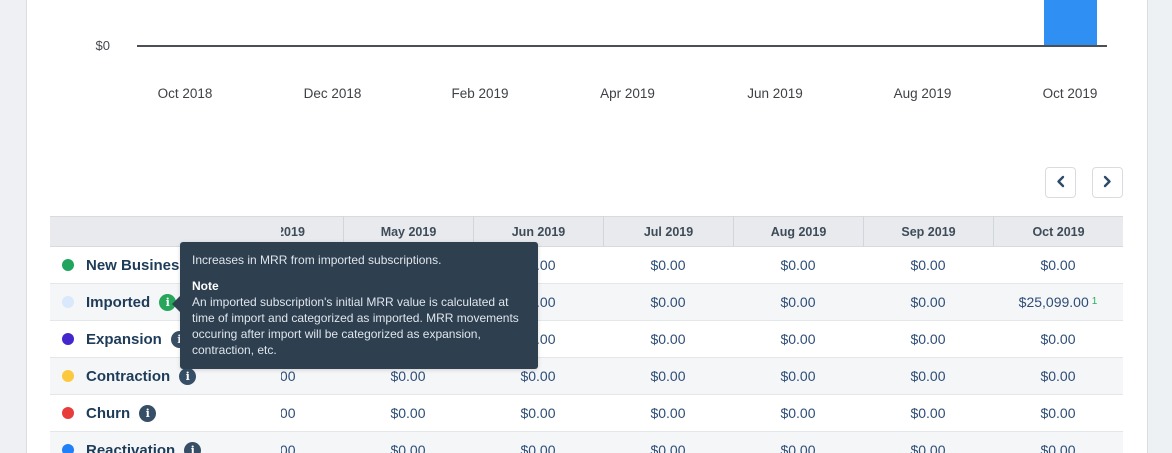 Image resolution: width=1172 pixels, height=453 pixels. Describe the element at coordinates (118, 302) in the screenshot. I see `row-label: Imported` at that location.